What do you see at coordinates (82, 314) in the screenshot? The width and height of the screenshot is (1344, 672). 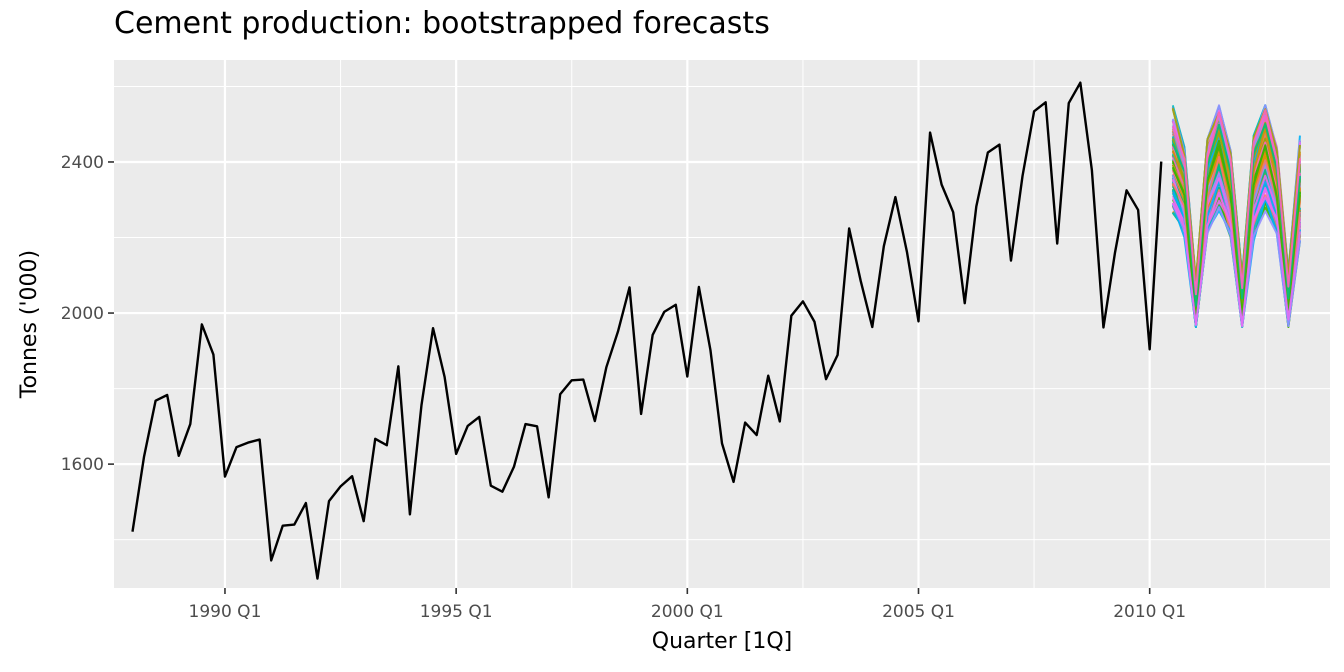 I see `y-tick-label-1: 2000` at bounding box center [82, 314].